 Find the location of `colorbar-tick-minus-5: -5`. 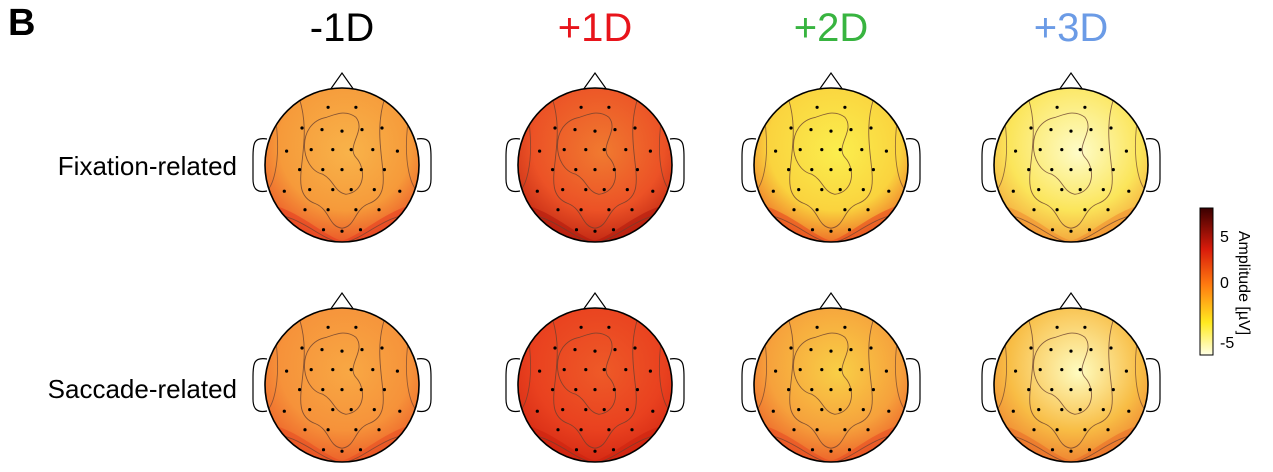

colorbar-tick-minus-5: -5 is located at coordinates (1227, 343).